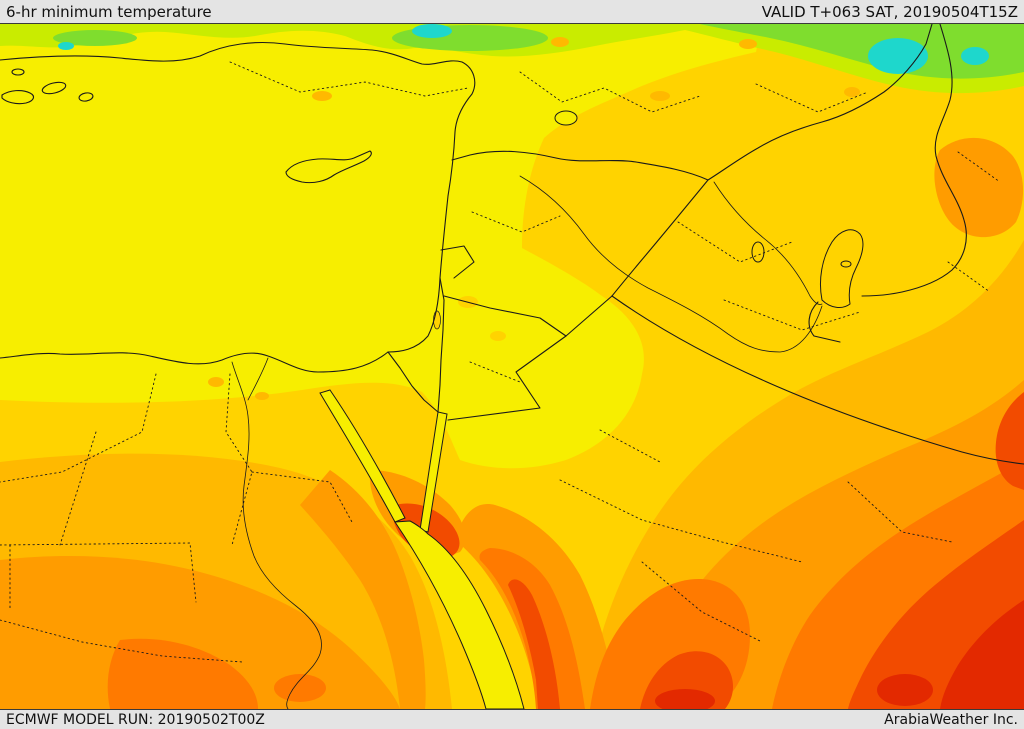 This screenshot has height=729, width=1024. I want to click on gulf-of-suez, so click(362, 456).